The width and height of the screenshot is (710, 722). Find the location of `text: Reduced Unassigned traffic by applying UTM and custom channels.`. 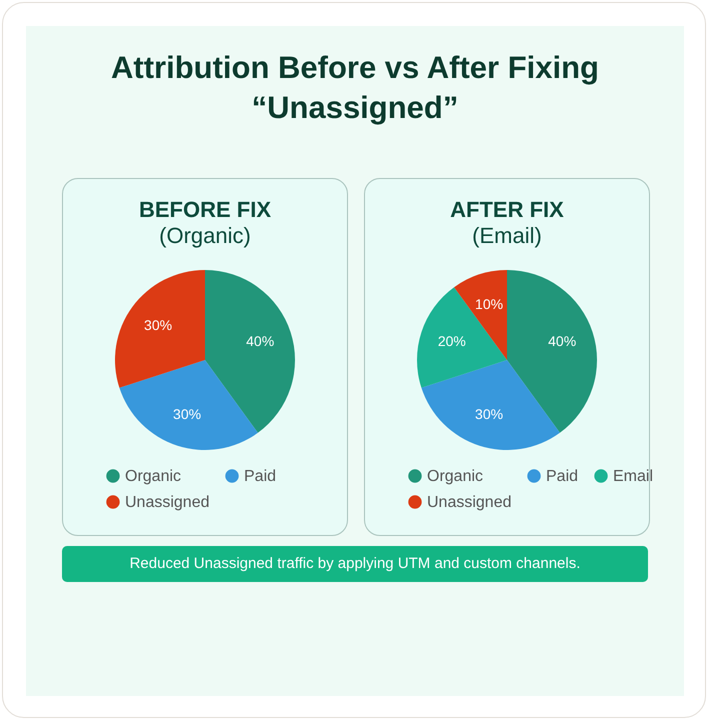

text: Reduced Unassigned traffic by applying UTM and custom channels. is located at coordinates (355, 564).